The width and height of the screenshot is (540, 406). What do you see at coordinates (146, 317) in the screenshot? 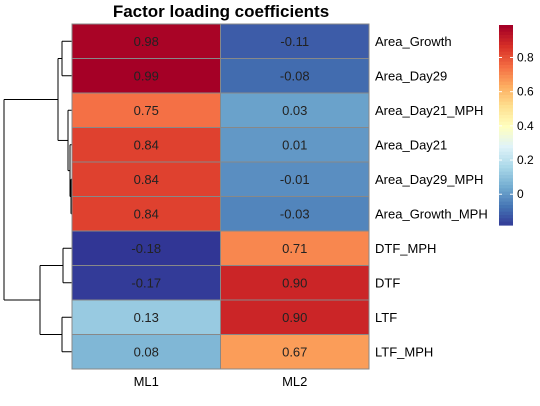
I see `cell-value-label: 0.13` at bounding box center [146, 317].